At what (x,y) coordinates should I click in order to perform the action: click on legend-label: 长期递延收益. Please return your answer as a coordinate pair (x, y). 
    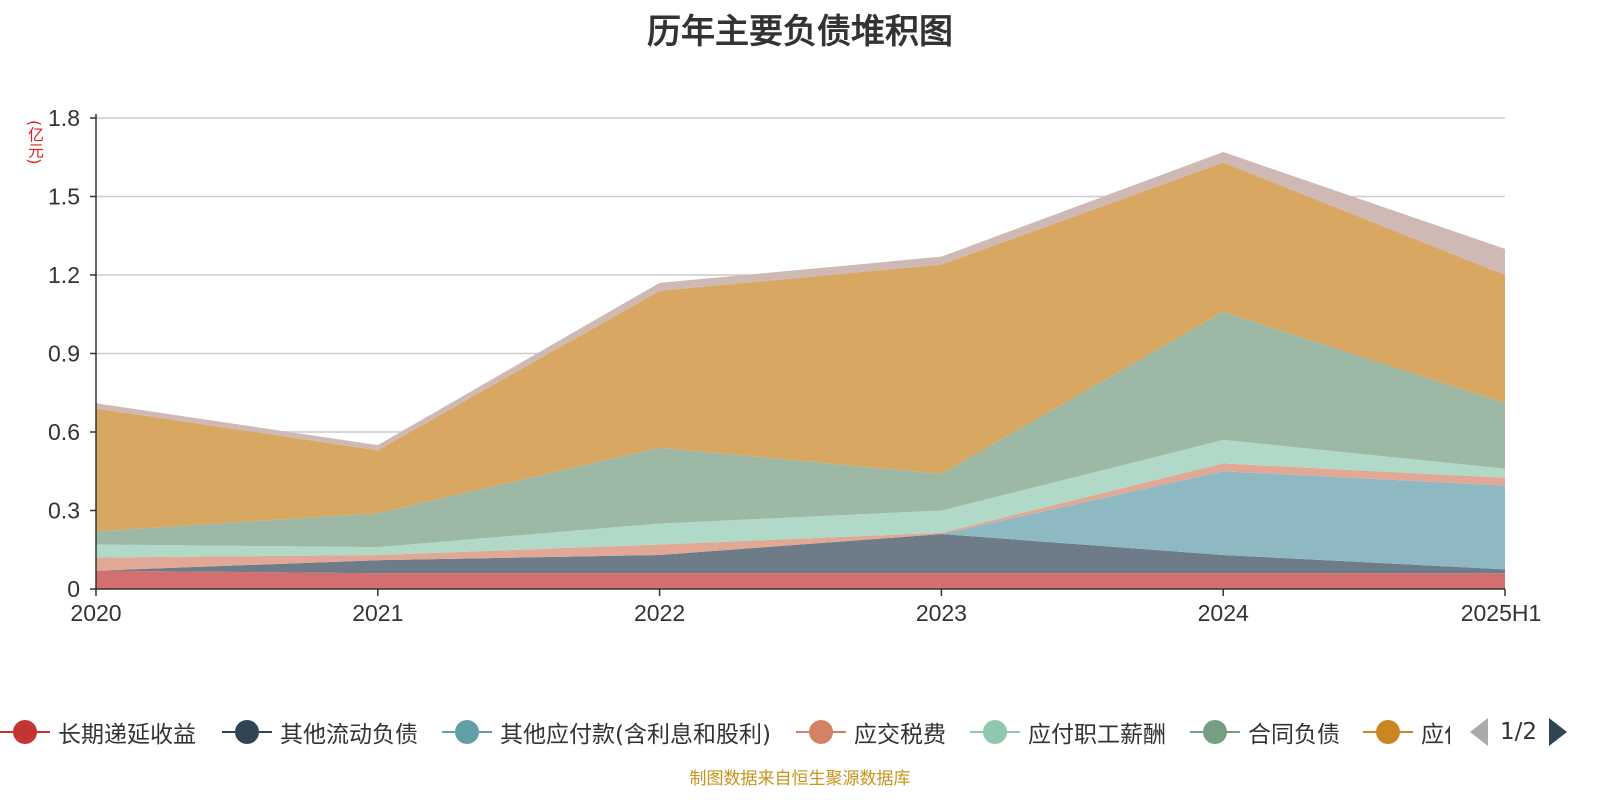
    Looking at the image, I should click on (127, 735).